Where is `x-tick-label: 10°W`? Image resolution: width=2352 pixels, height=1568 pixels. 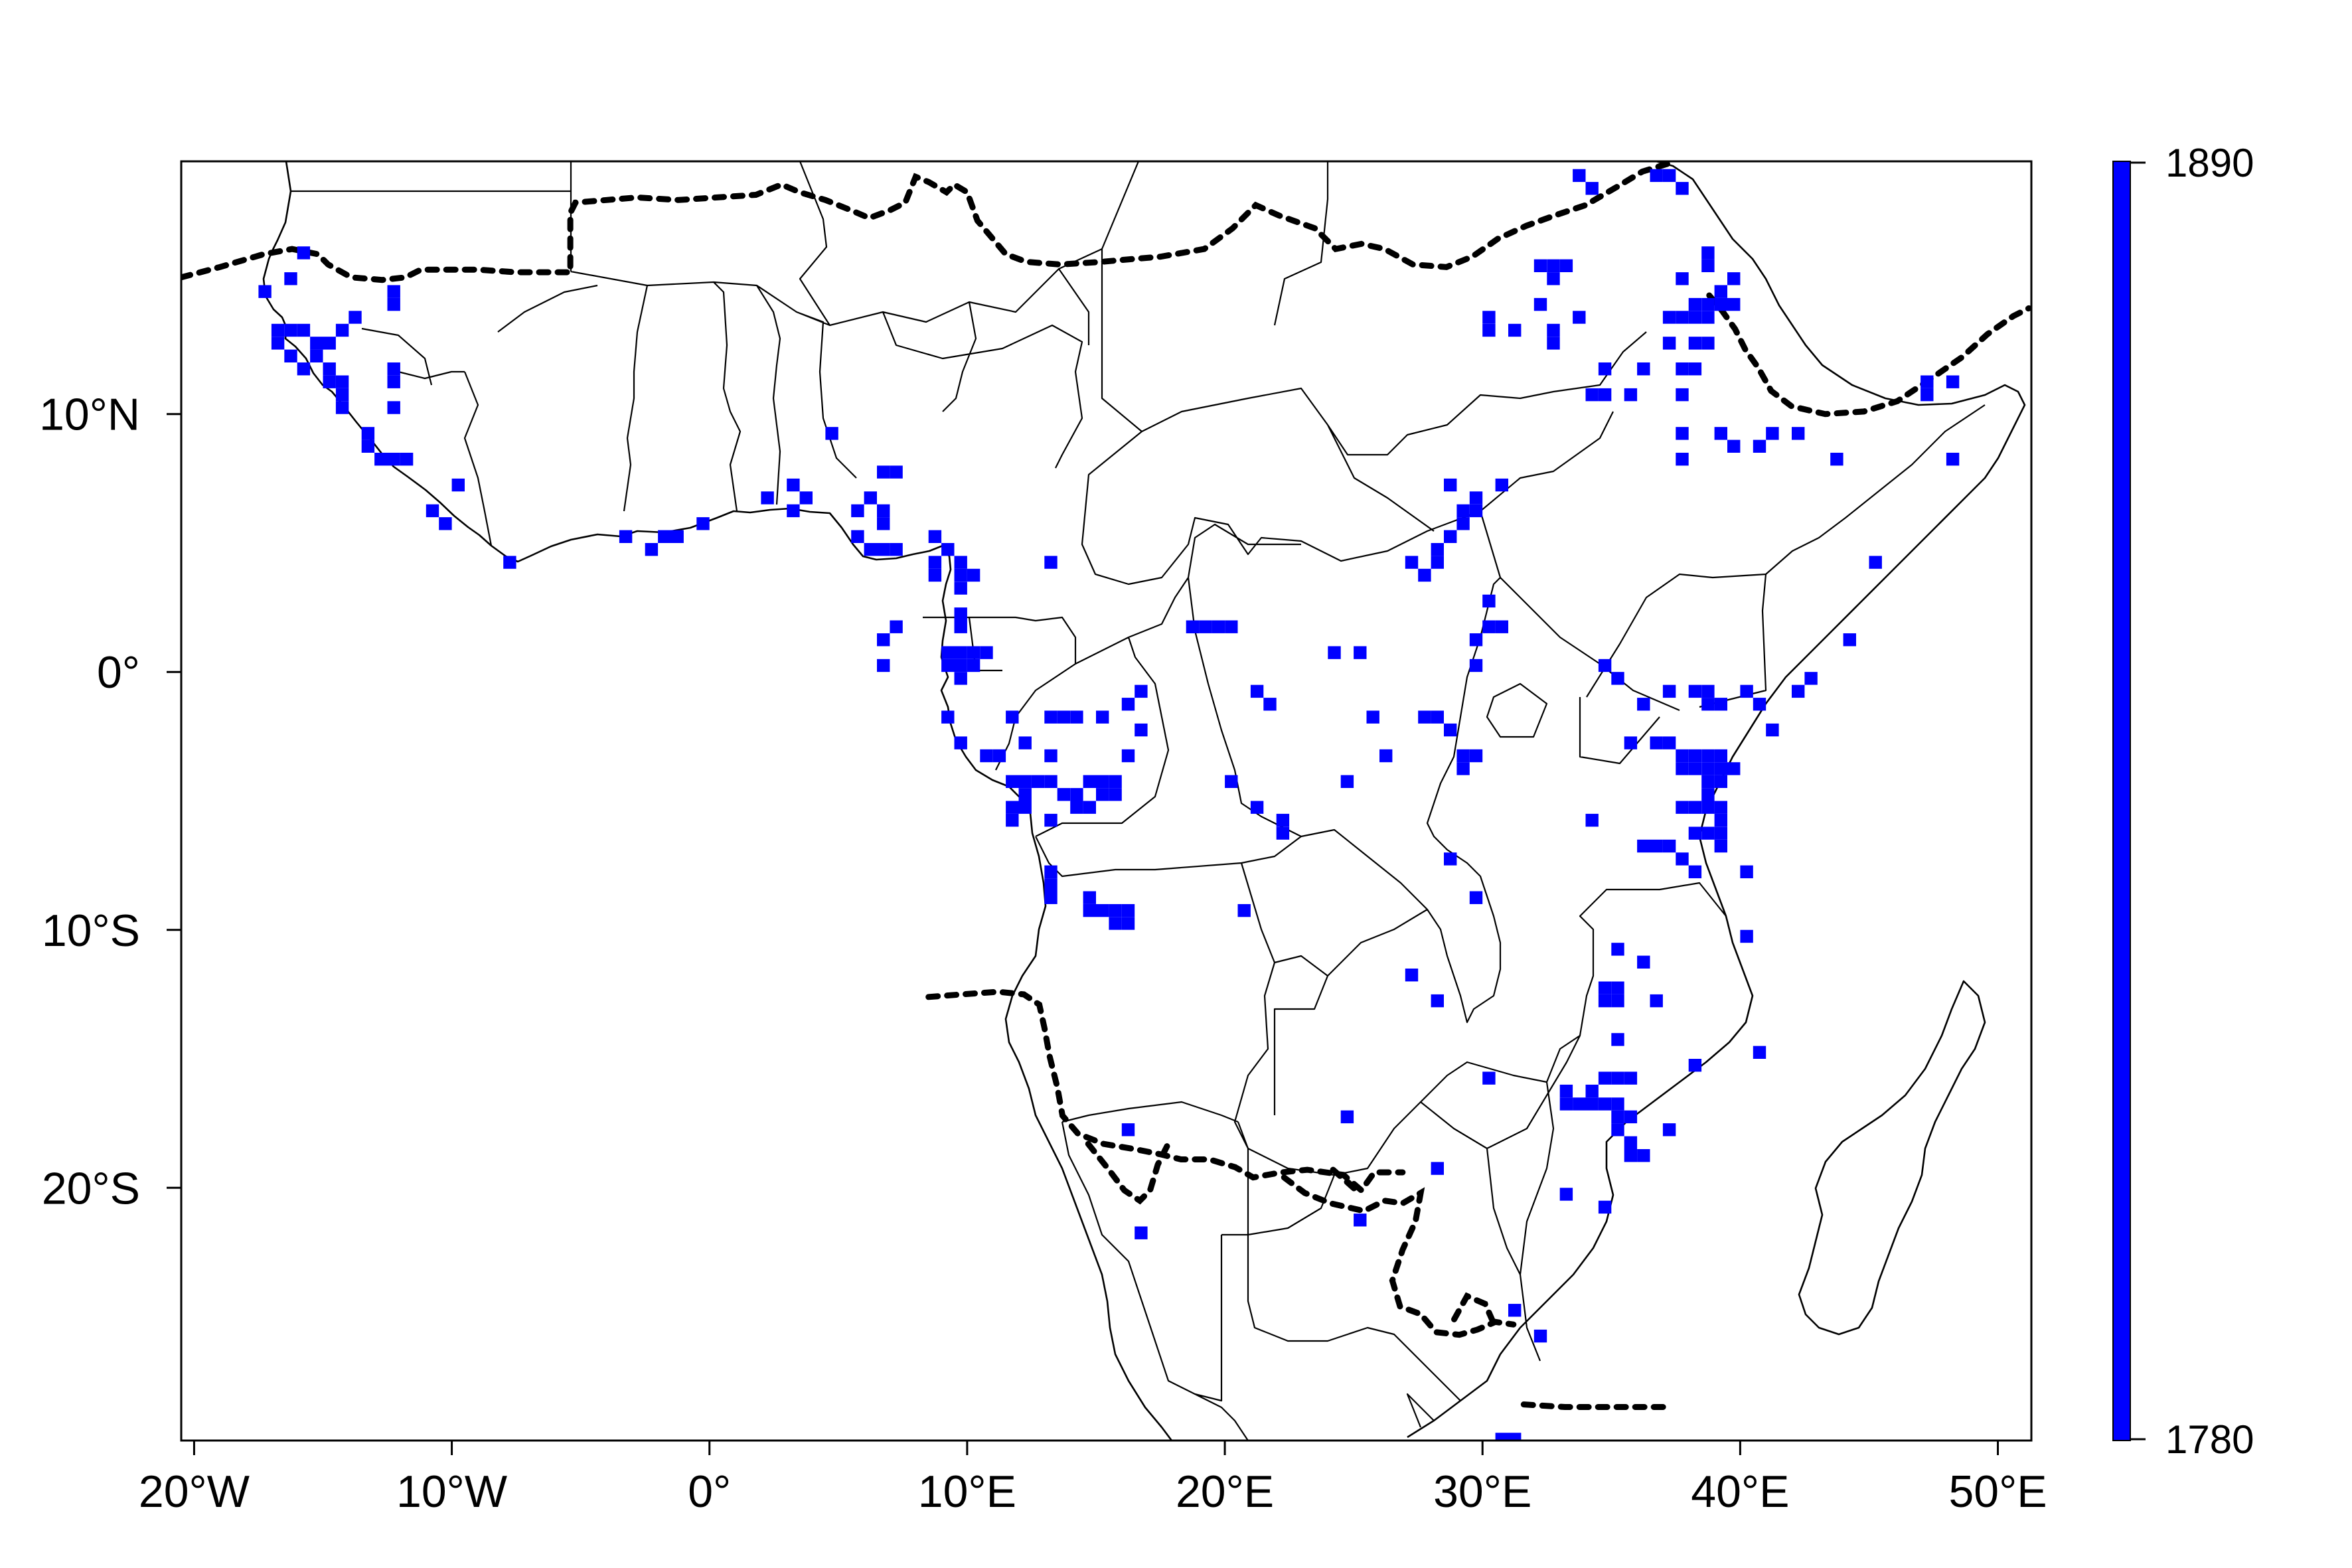 x-tick-label: 10°W is located at coordinates (452, 1491).